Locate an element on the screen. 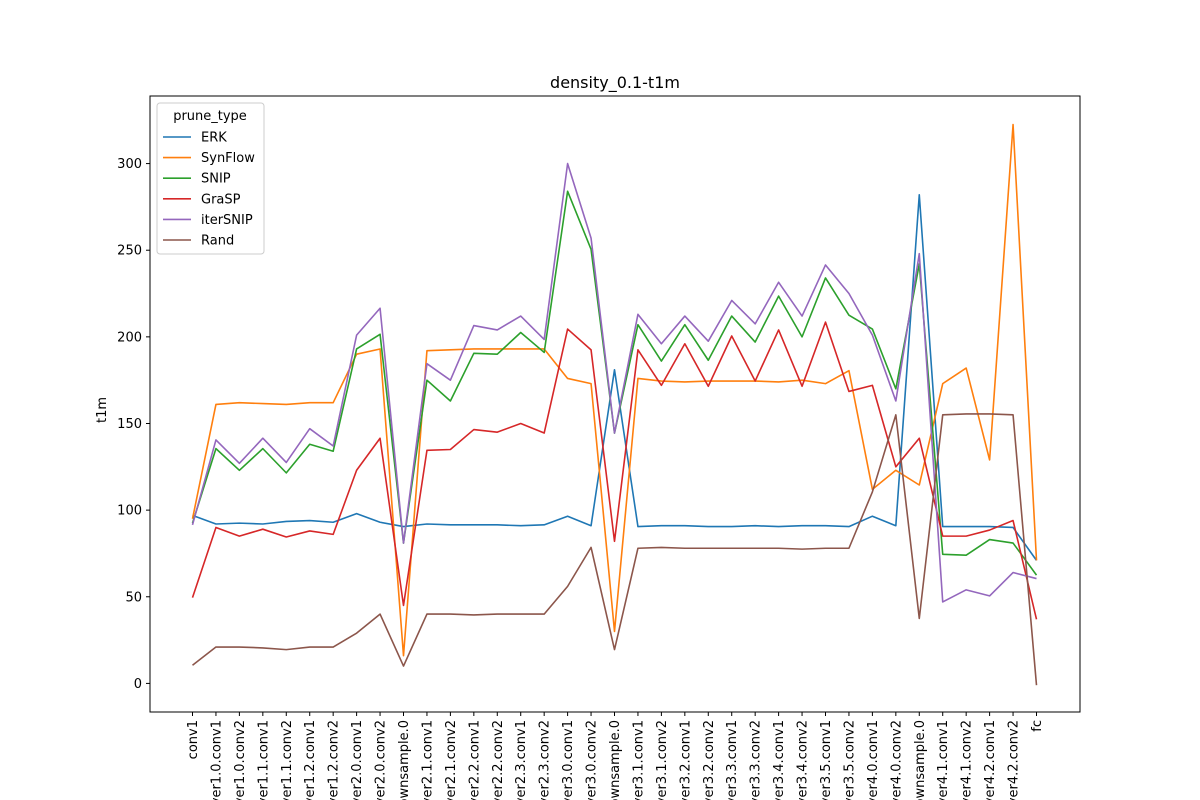 The height and width of the screenshot is (800, 1200). x-tick-label: layer4.0.conv2 is located at coordinates (896, 760).